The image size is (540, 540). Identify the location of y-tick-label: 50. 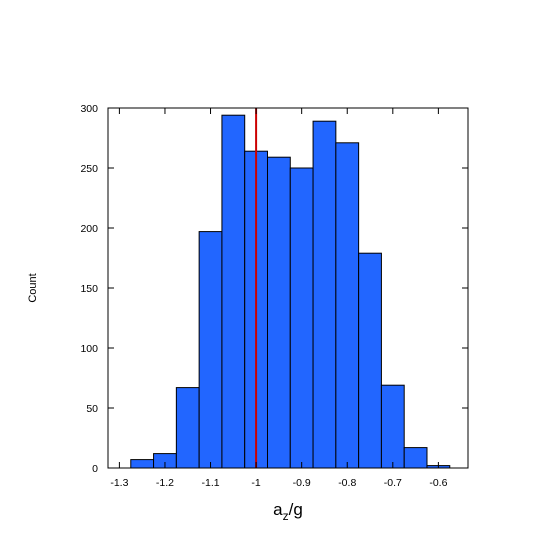
(92, 409).